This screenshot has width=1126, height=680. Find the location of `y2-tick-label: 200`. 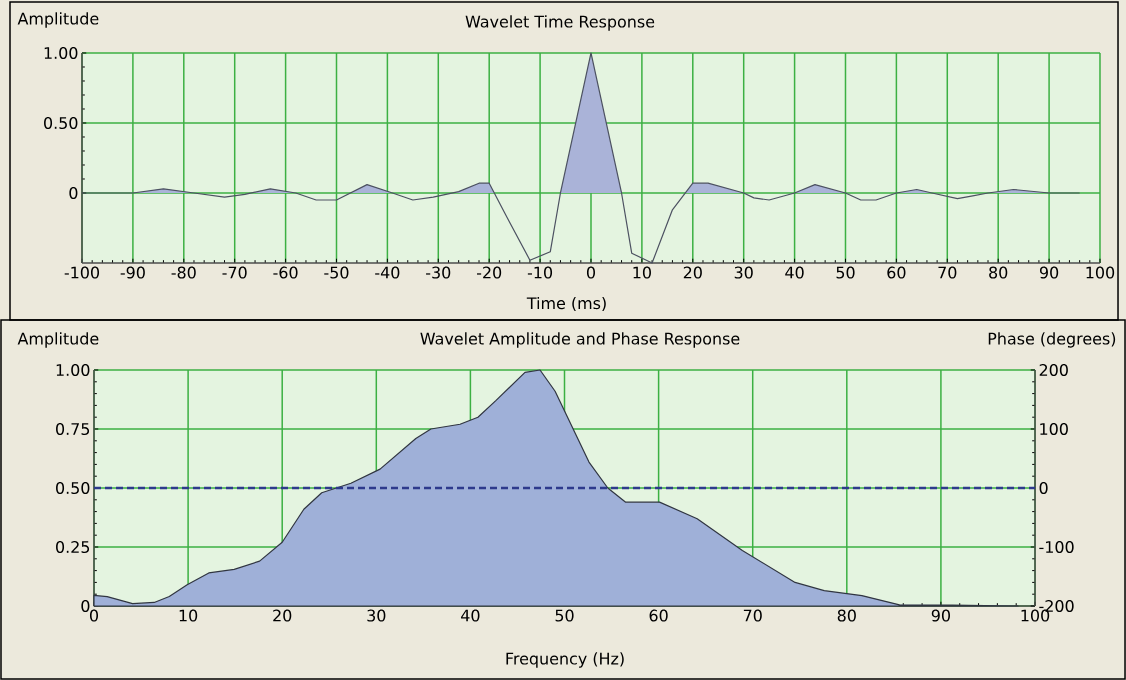

y2-tick-label: 200 is located at coordinates (1053, 370).